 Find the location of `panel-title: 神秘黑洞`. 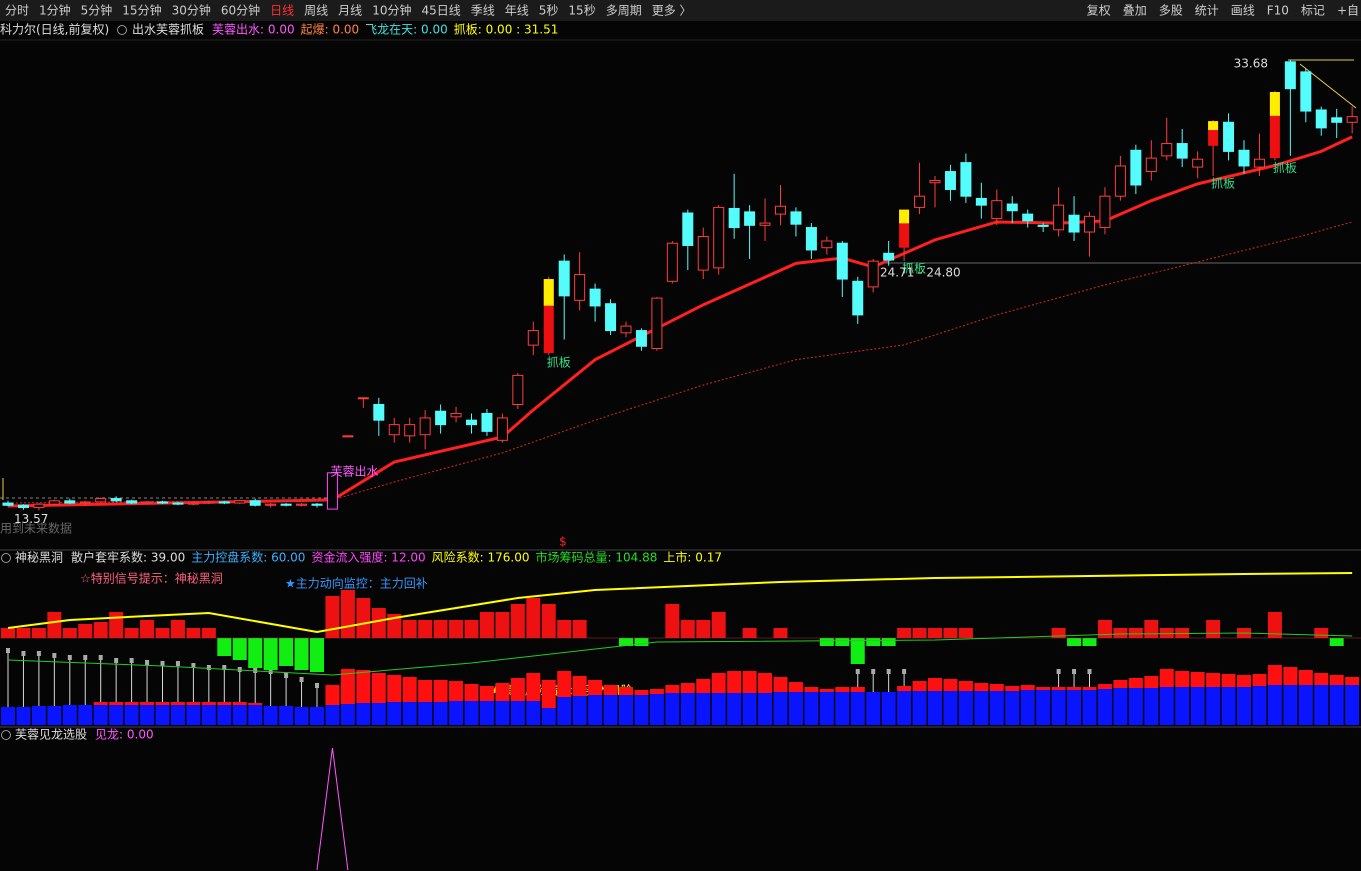

panel-title: 神秘黑洞 is located at coordinates (39, 558).